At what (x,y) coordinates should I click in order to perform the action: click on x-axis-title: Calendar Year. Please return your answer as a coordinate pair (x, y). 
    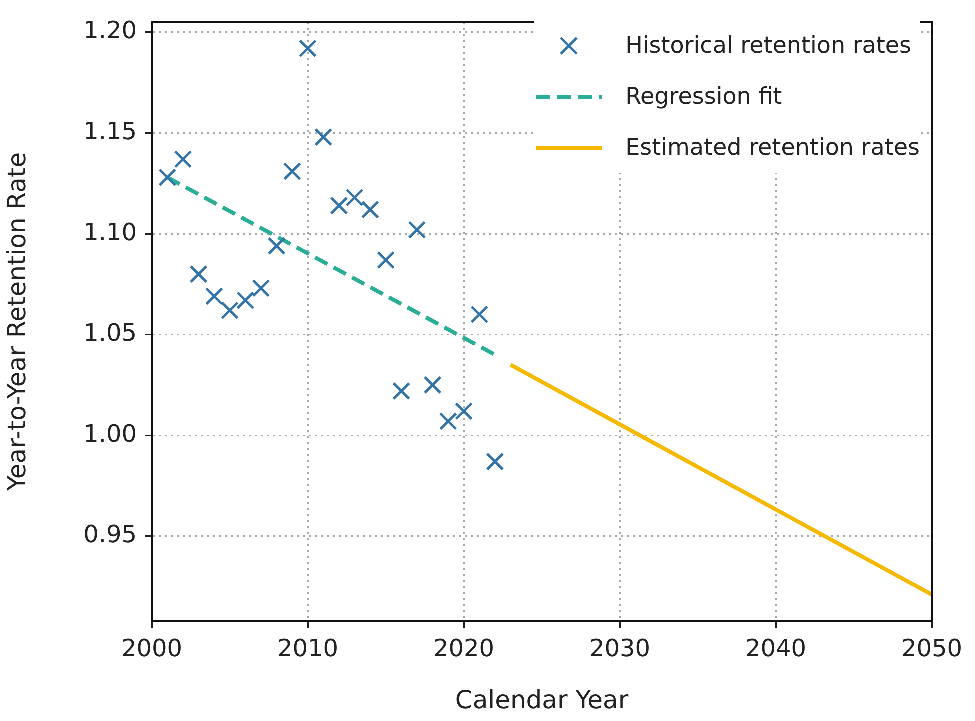
    Looking at the image, I should click on (542, 700).